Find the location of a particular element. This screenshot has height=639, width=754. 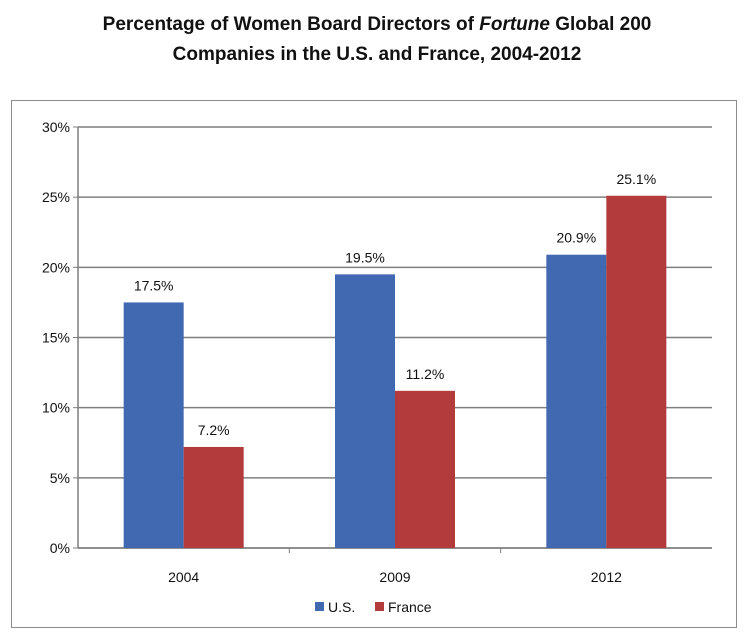

y-tick-label: 0% is located at coordinates (60, 548).